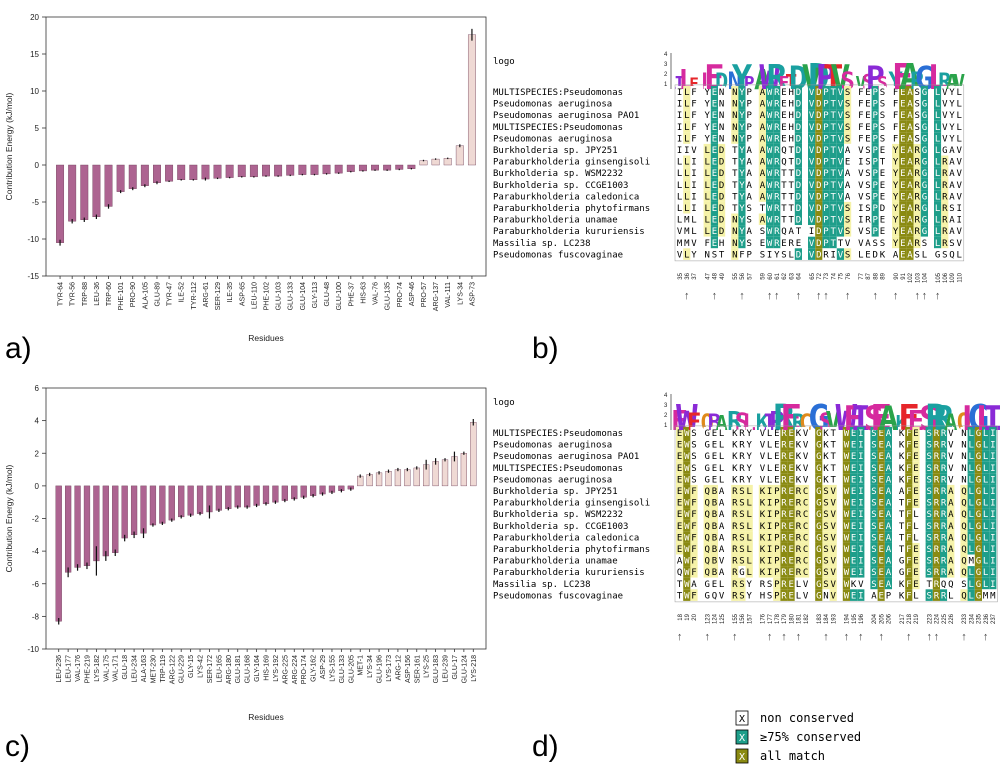 This screenshot has width=1000, height=779. What do you see at coordinates (770, 221) in the screenshot?
I see `residue-letter: W` at bounding box center [770, 221].